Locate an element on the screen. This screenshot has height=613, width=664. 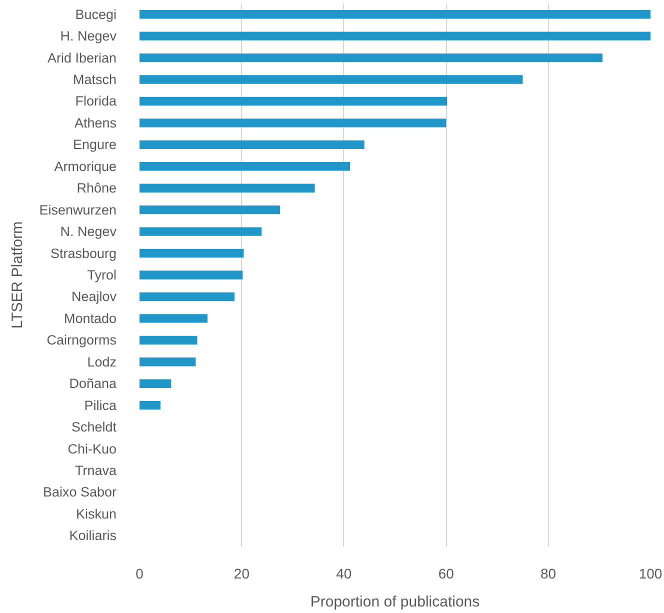
x-tick-label: 40 is located at coordinates (344, 574).